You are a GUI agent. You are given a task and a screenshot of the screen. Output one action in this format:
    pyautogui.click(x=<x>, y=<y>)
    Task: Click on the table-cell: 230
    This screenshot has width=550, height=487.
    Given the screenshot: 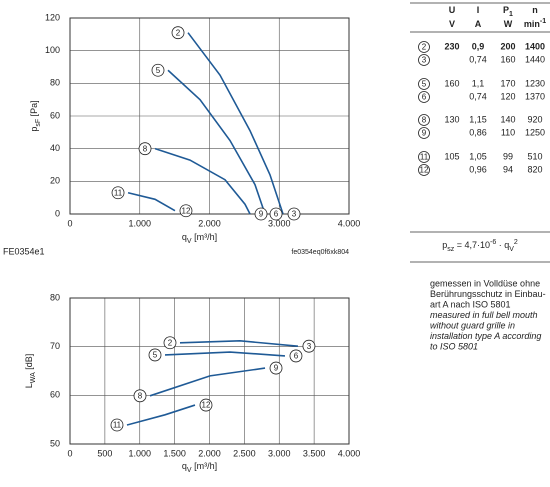 What is the action you would take?
    pyautogui.click(x=451, y=46)
    